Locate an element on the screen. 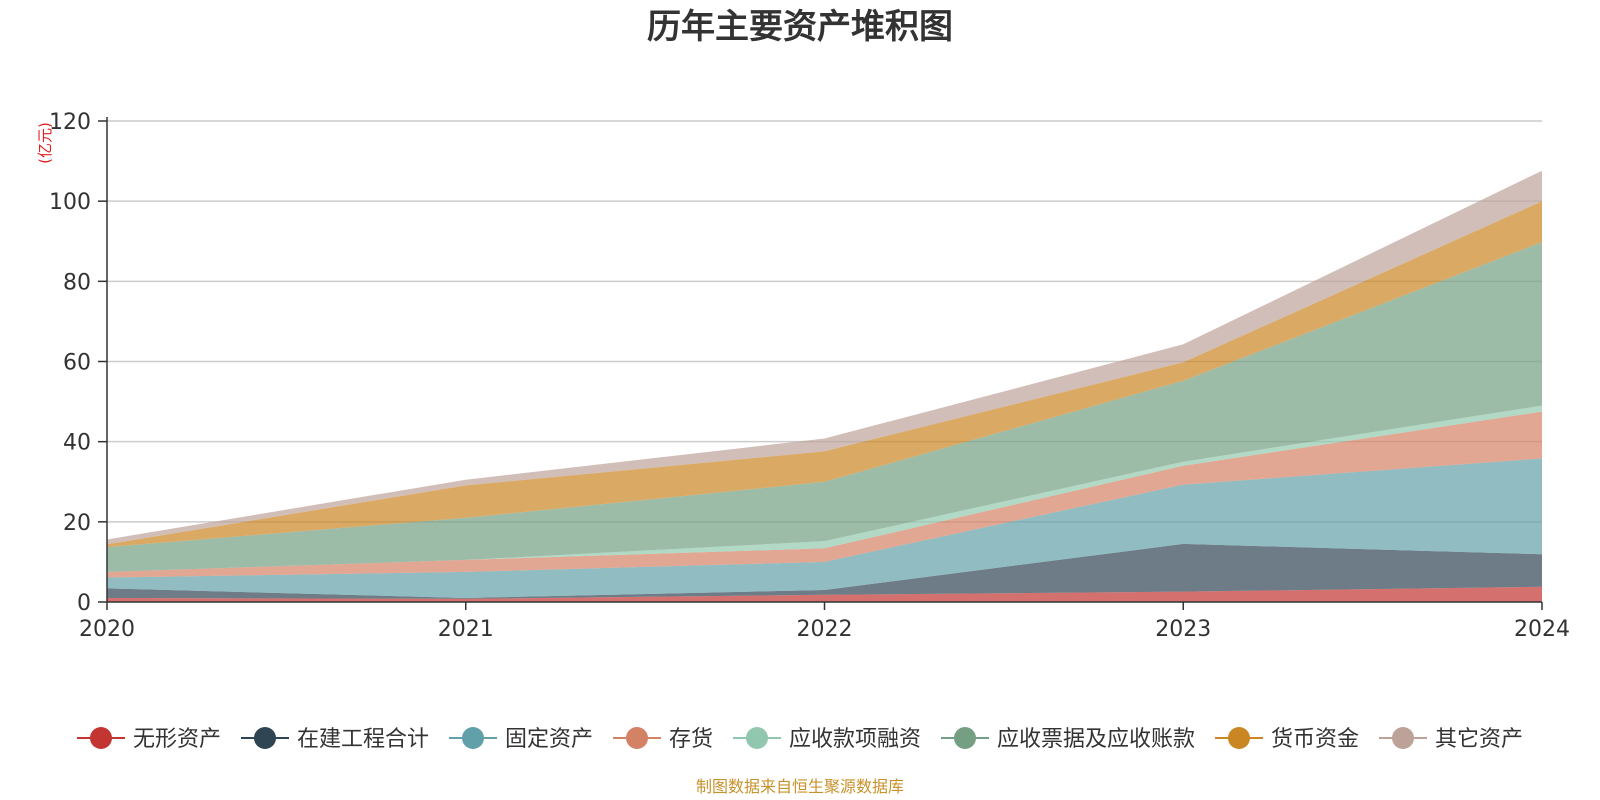 This screenshot has height=800, width=1600. legend-item: 固定资产 is located at coordinates (521, 739).